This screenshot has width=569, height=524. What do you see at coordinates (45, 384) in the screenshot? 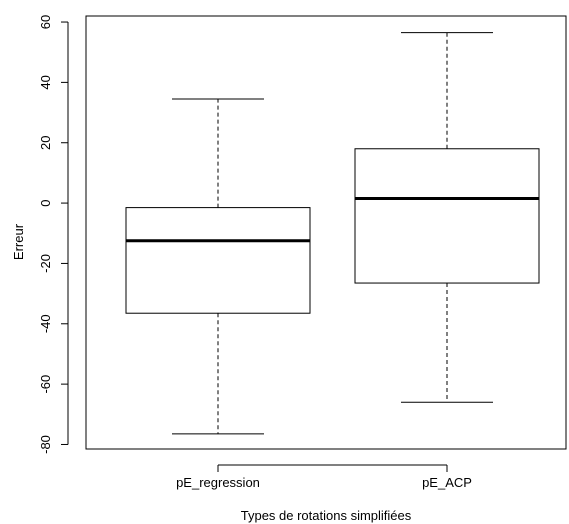
I see `y-tick-label: -60` at bounding box center [45, 384].